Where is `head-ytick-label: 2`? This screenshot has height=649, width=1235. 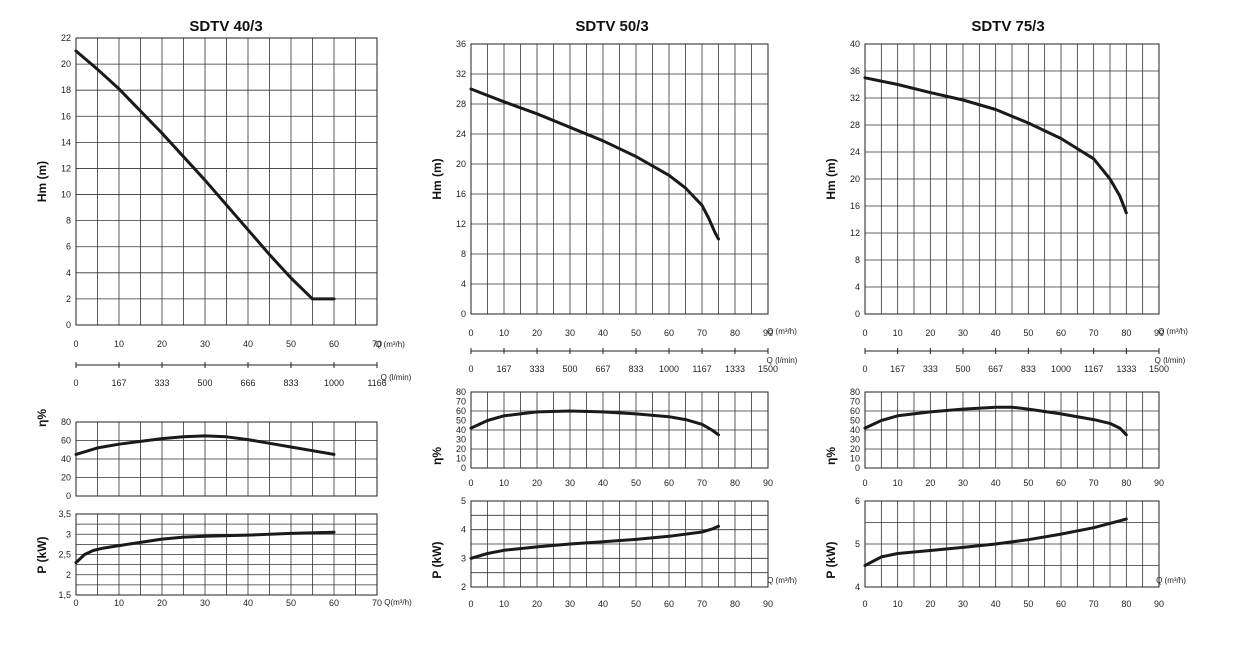 head-ytick-label: 2 is located at coordinates (68, 299).